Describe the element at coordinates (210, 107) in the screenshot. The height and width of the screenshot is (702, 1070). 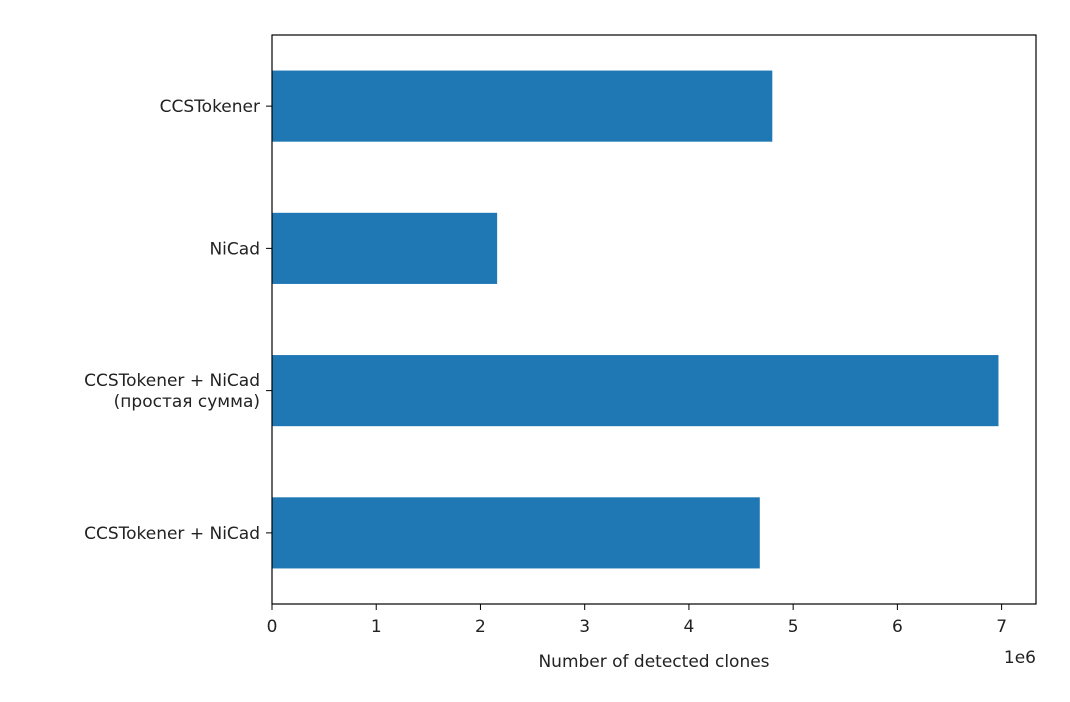
I see `y-tick-label: CCSTokener` at that location.